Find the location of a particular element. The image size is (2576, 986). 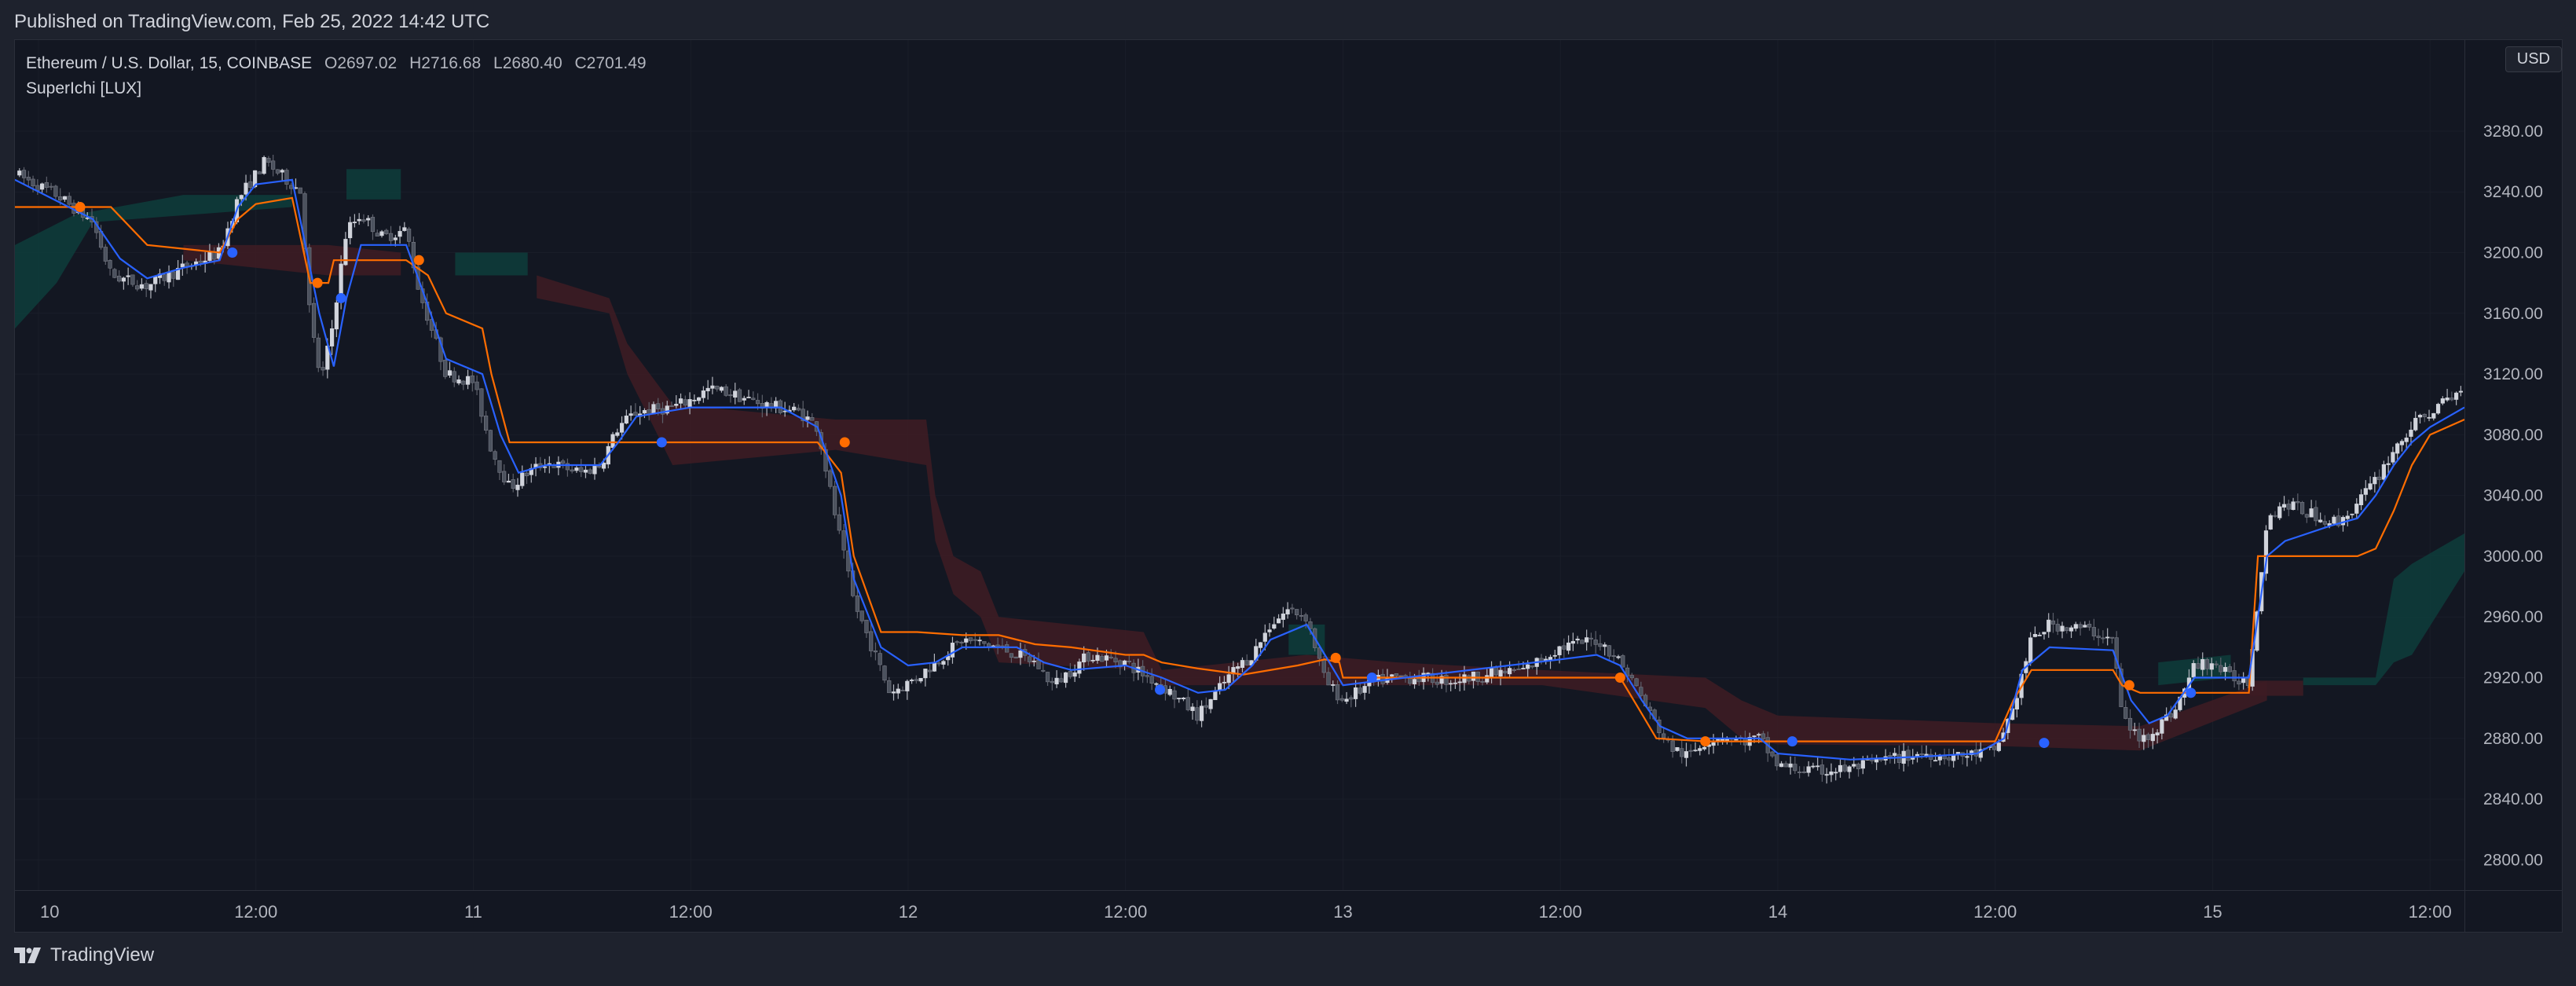

footer-brand: TradingView is located at coordinates (84, 955).